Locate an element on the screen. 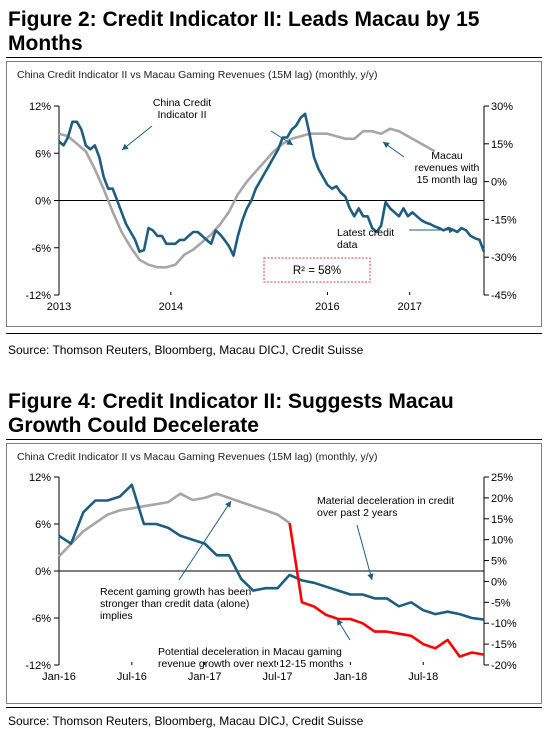  recent-annotation-arrow-head is located at coordinates (228, 504).